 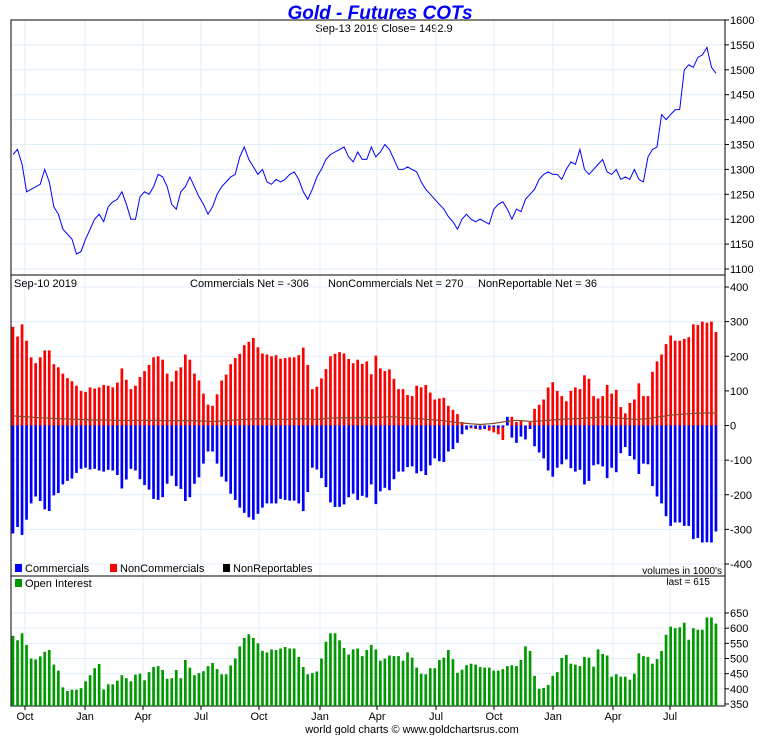 What do you see at coordinates (493, 717) in the screenshot?
I see `x-tick-label: Oct` at bounding box center [493, 717].